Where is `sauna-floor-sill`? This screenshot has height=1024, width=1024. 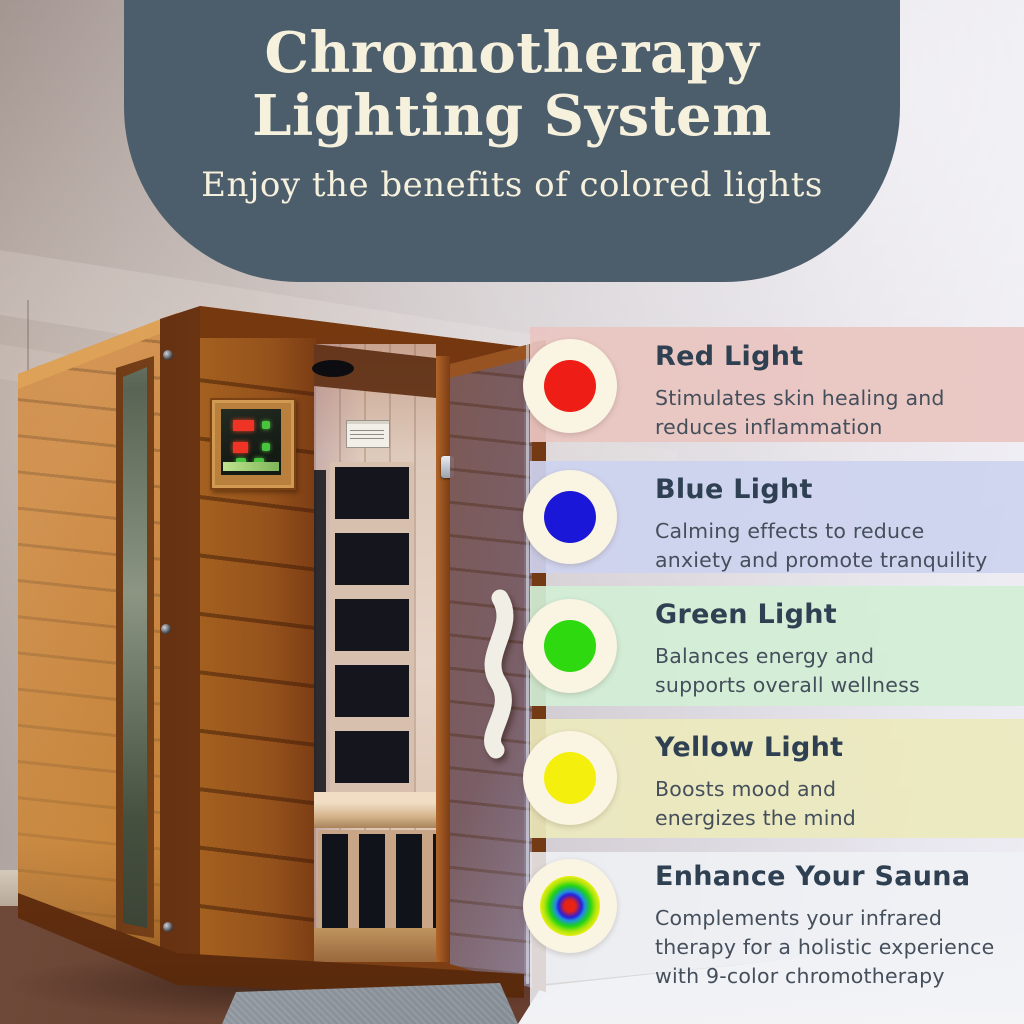 sauna-floor-sill is located at coordinates (375, 945).